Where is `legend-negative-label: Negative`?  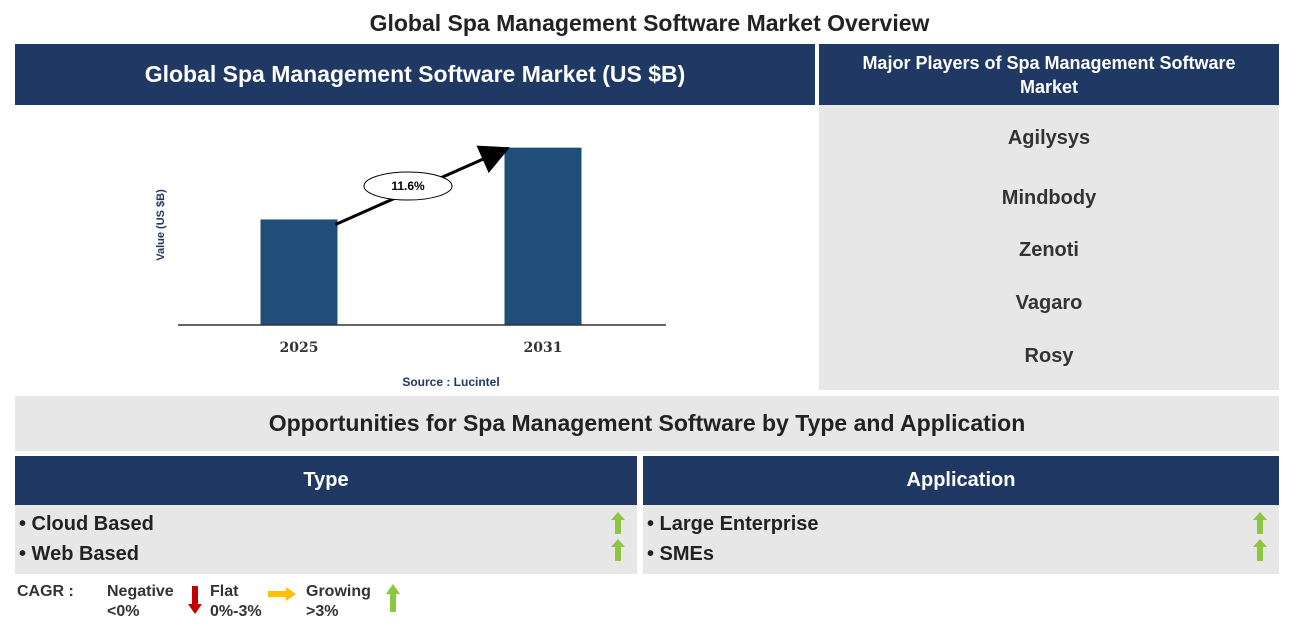
legend-negative-label: Negative is located at coordinates (140, 591).